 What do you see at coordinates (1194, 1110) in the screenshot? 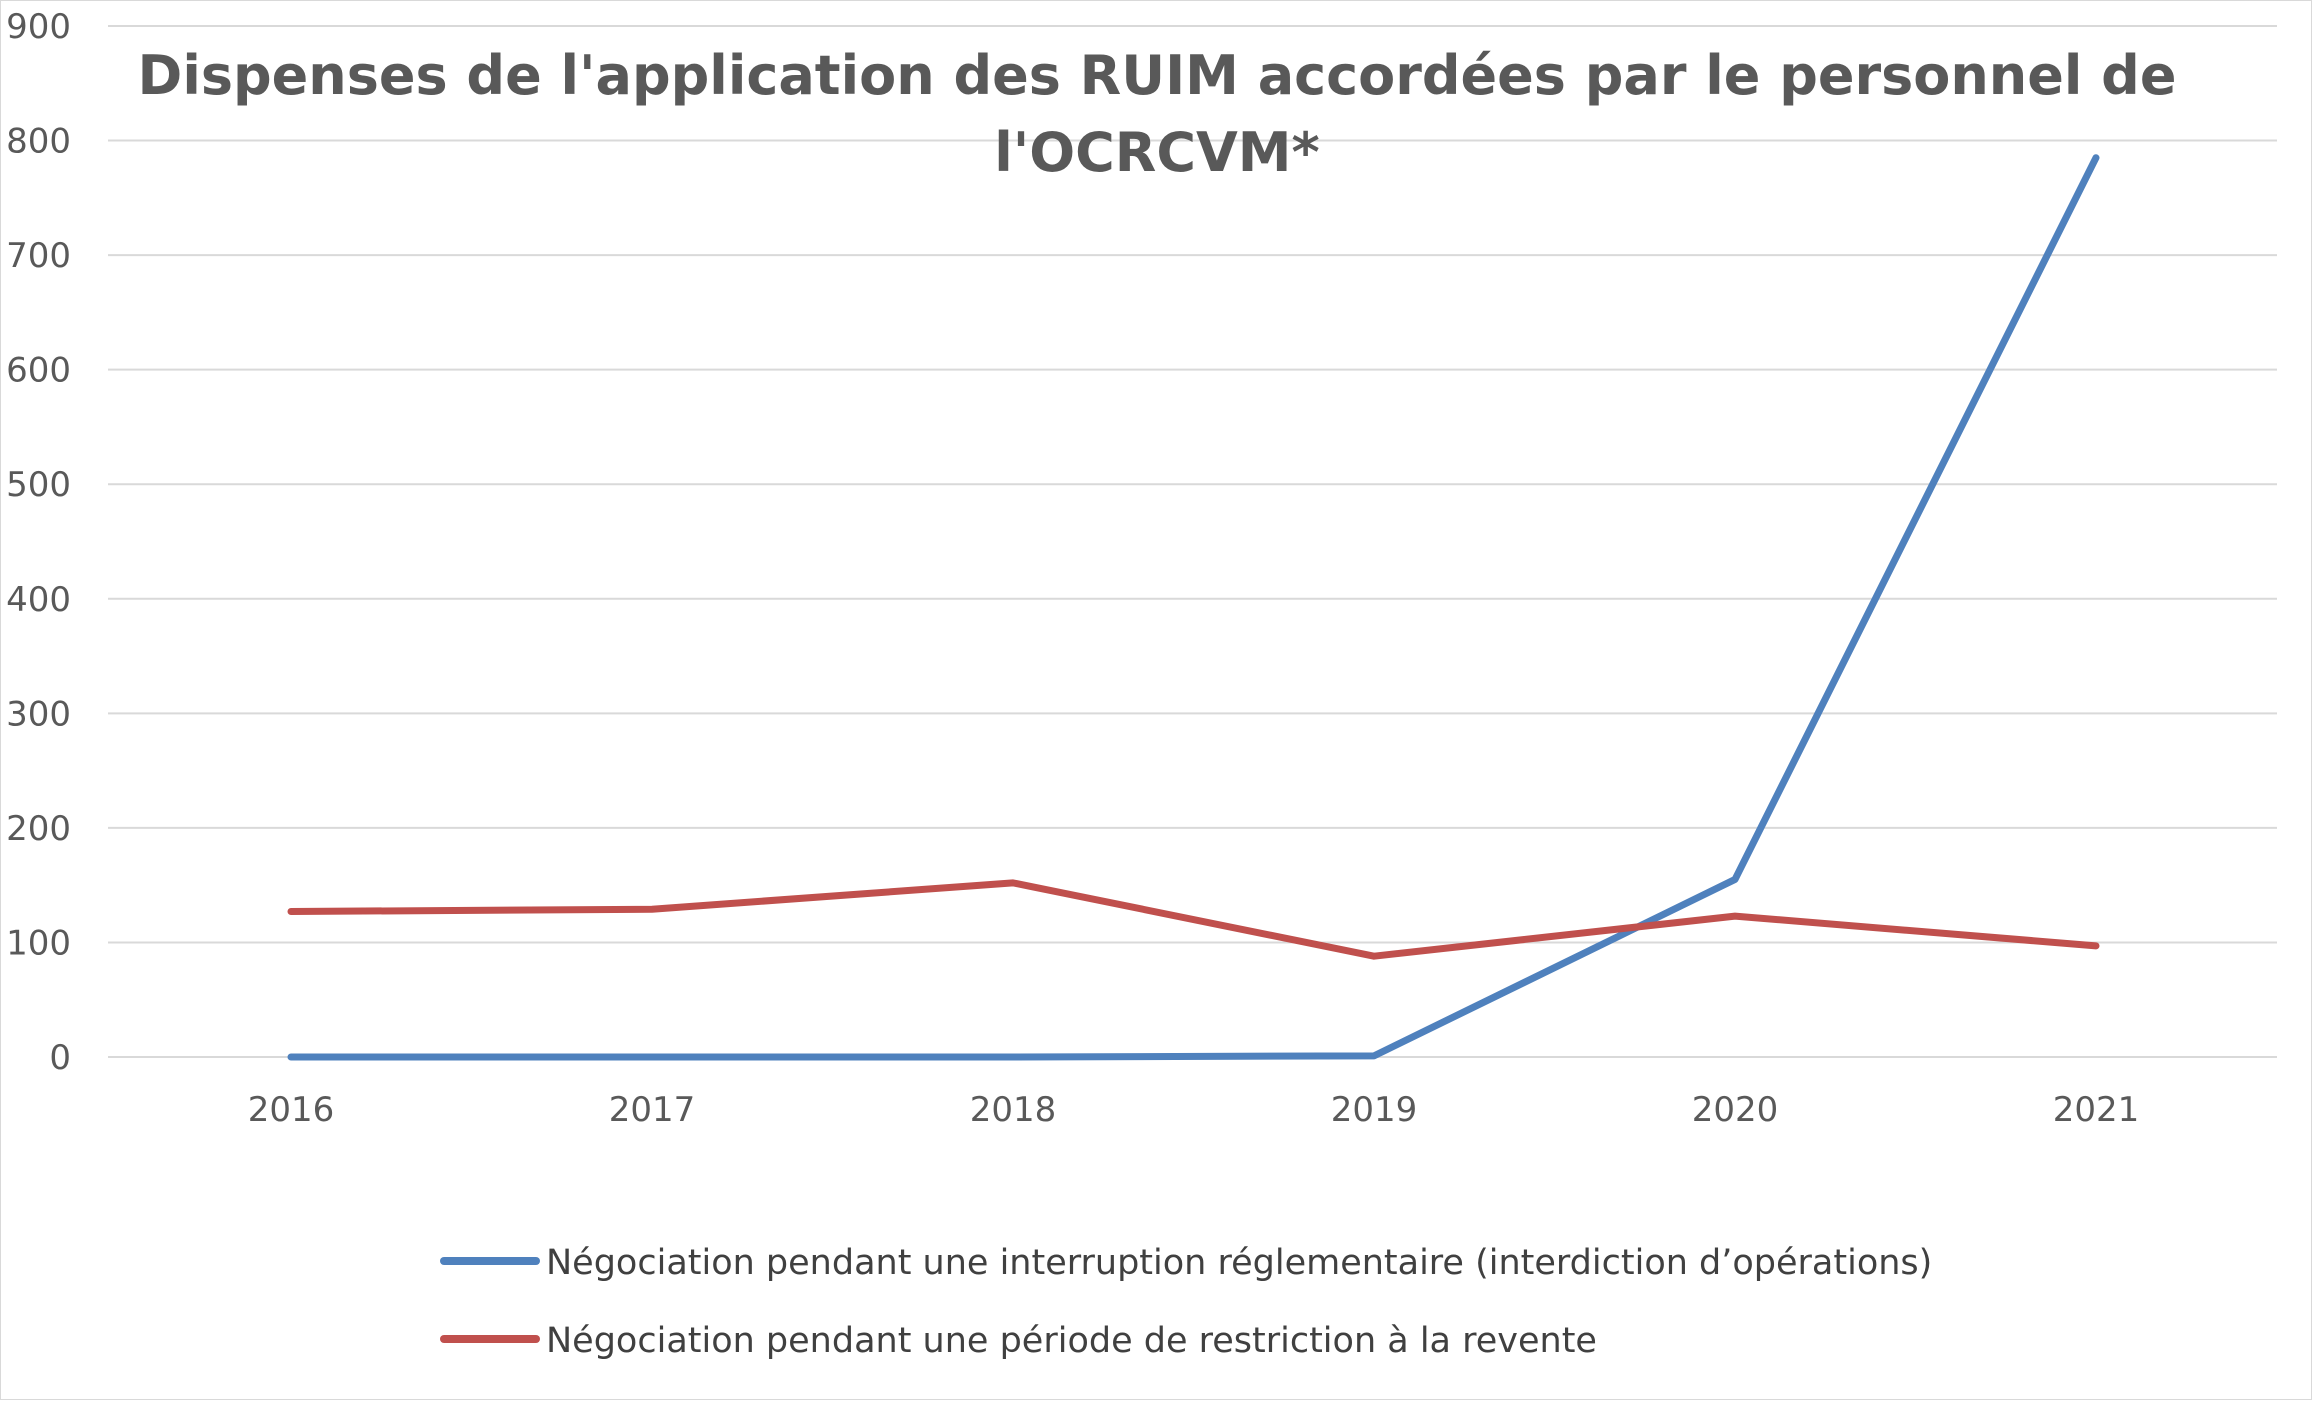
I see `x-axis-ticks: 2016 2017 2018 2019 2020 2021` at bounding box center [1194, 1110].